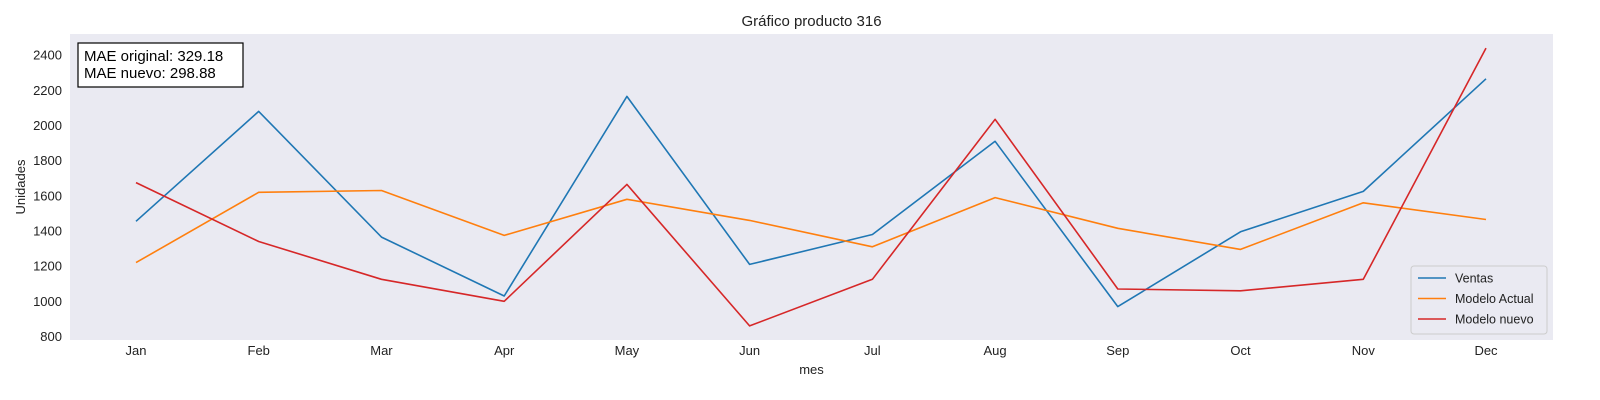 The width and height of the screenshot is (1600, 400). I want to click on x-tick-label-oct: Oct, so click(1240, 350).